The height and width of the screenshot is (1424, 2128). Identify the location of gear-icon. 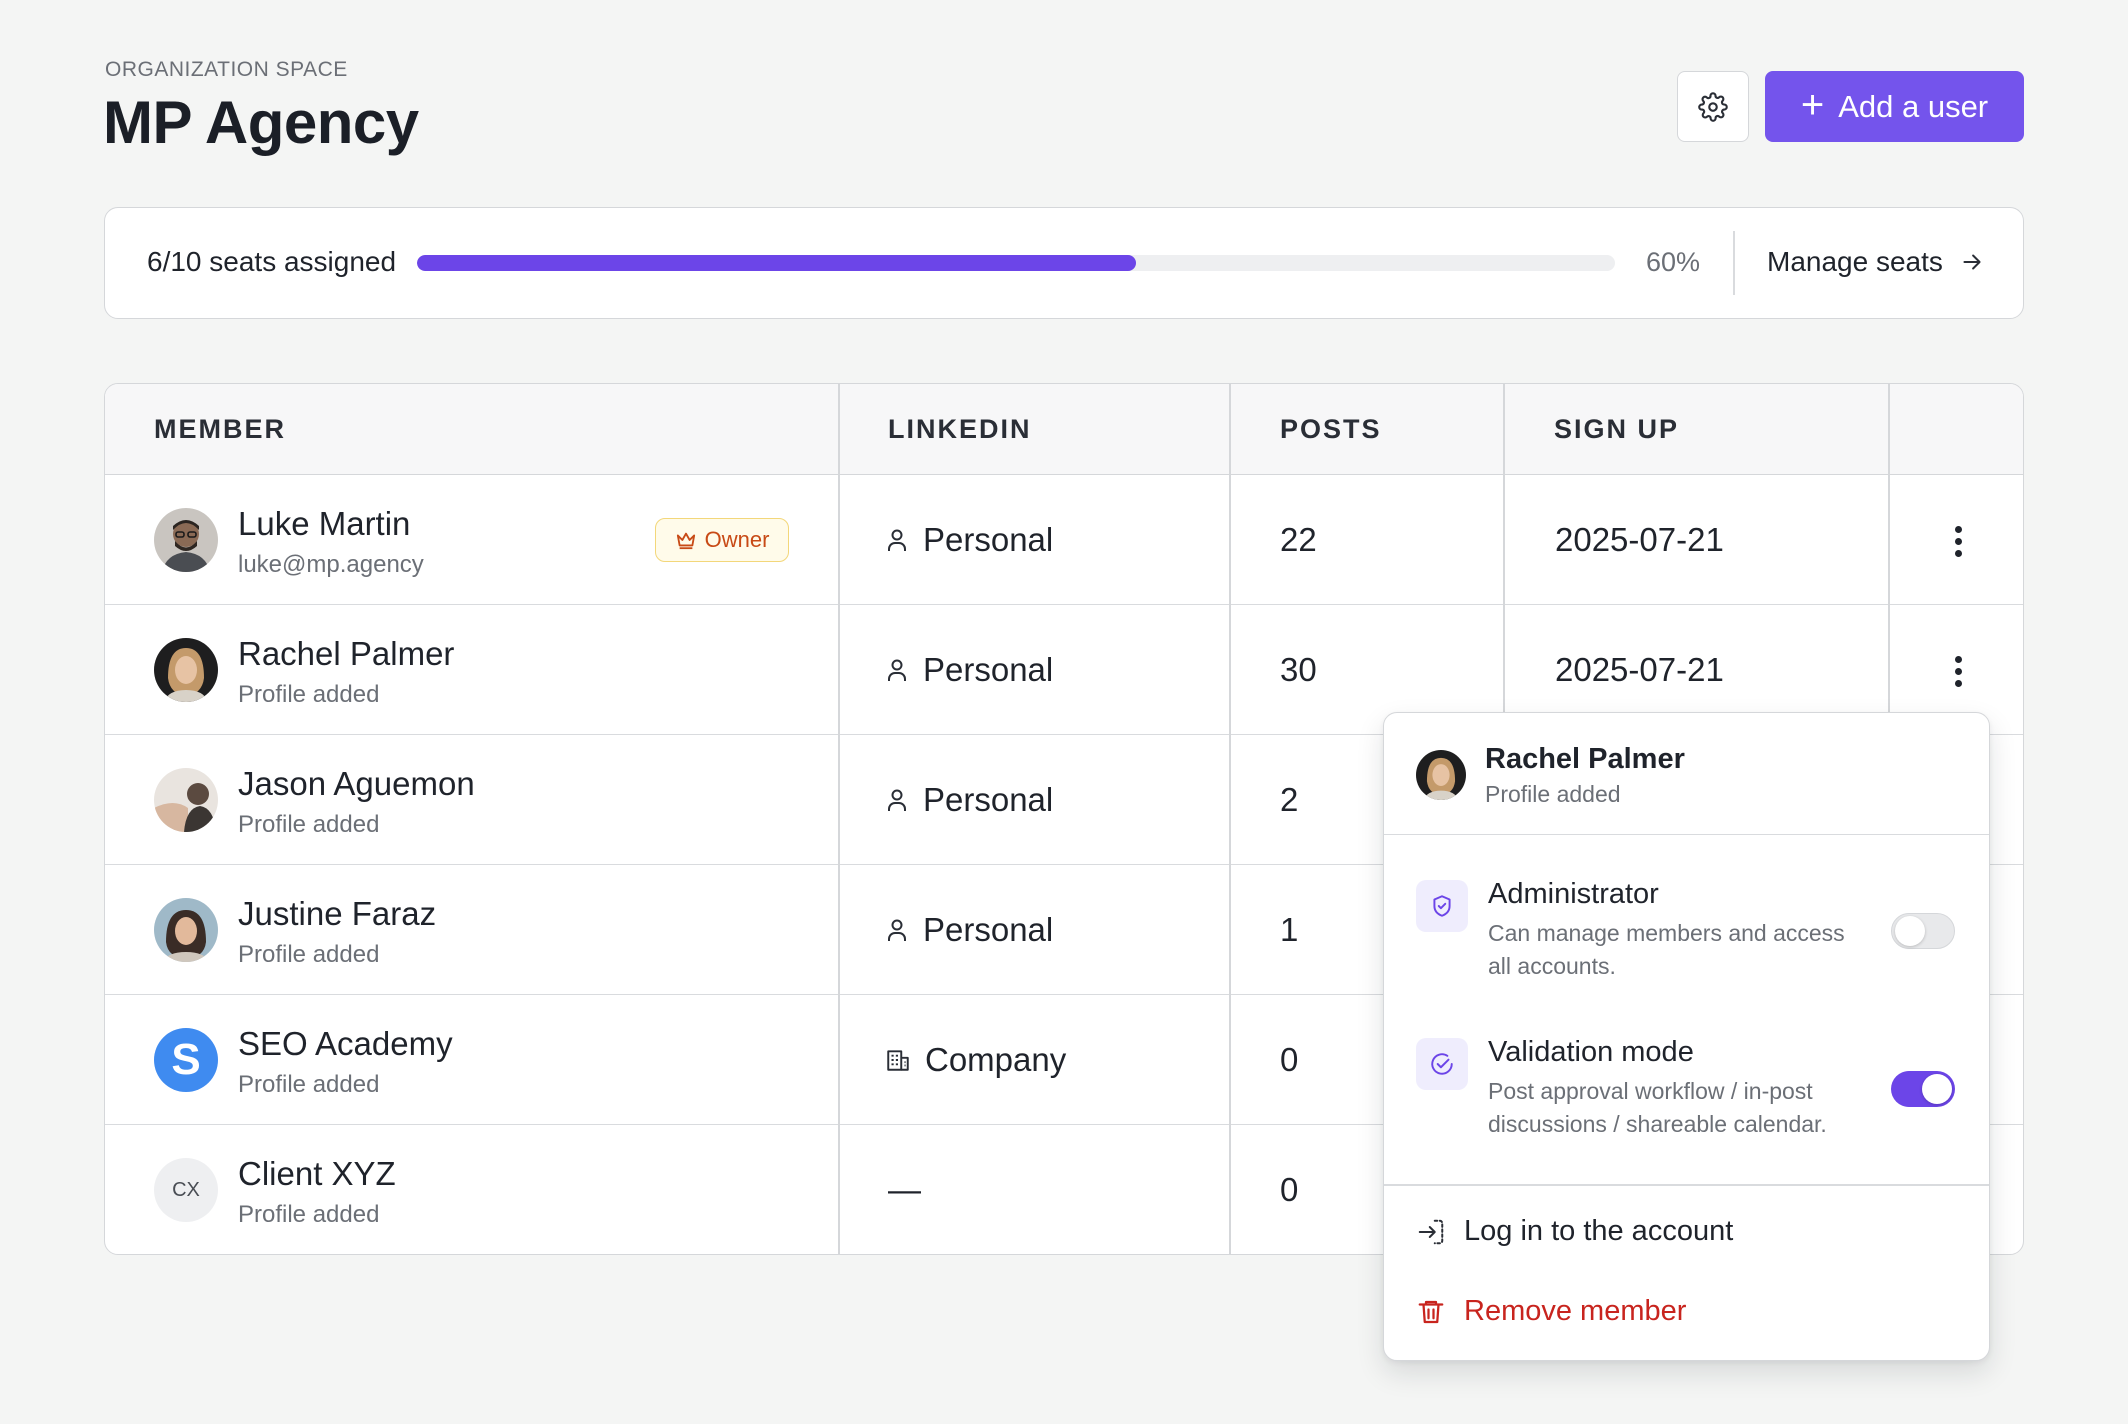
(1713, 106).